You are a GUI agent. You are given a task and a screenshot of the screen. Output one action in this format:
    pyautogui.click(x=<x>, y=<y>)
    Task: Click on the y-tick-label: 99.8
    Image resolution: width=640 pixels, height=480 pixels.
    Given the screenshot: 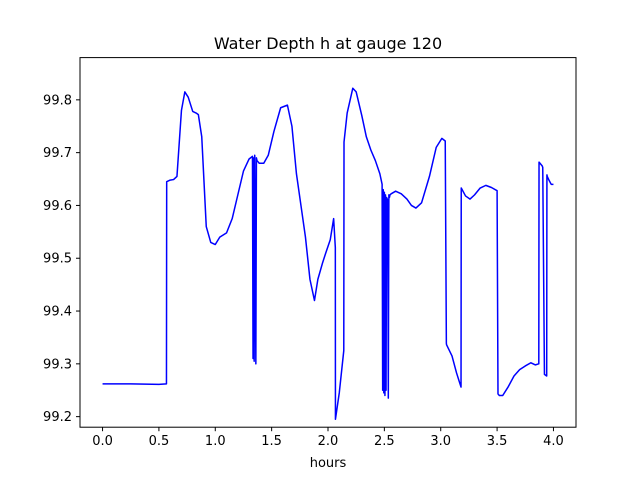 What is the action you would take?
    pyautogui.click(x=57, y=100)
    